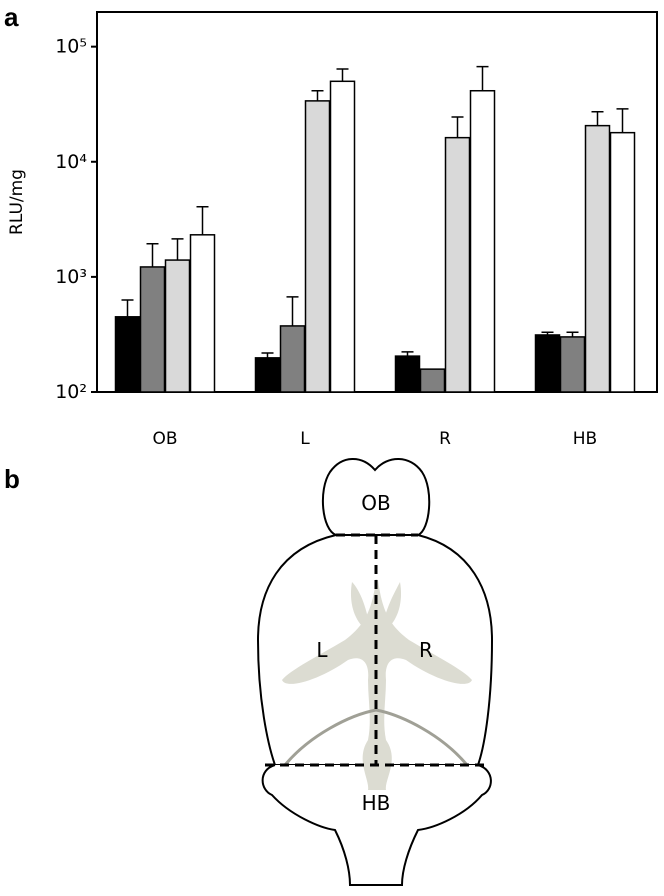 The width and height of the screenshot is (664, 896). Describe the element at coordinates (71, 277) in the screenshot. I see `y-tick-label: 10³` at that location.